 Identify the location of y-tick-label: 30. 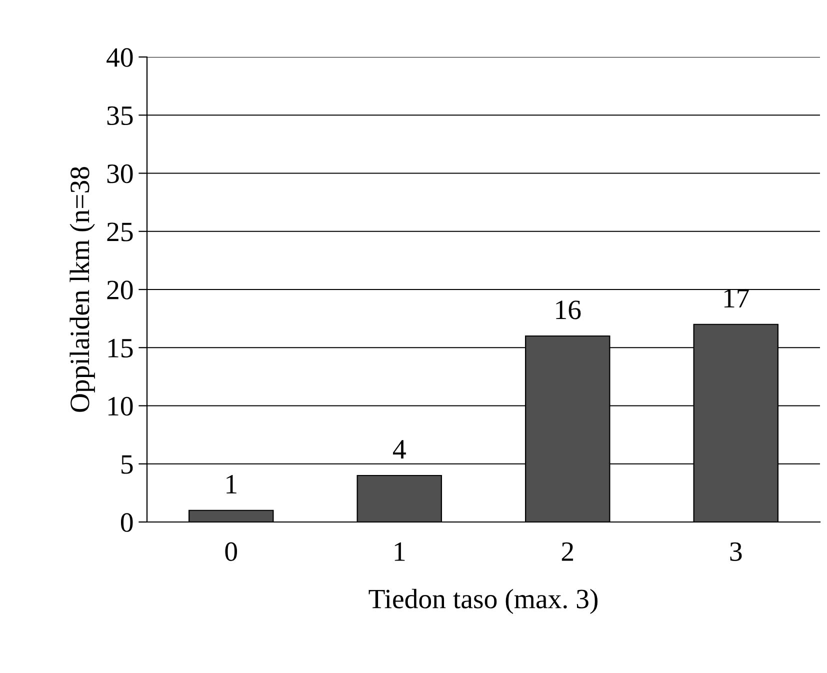
(120, 174).